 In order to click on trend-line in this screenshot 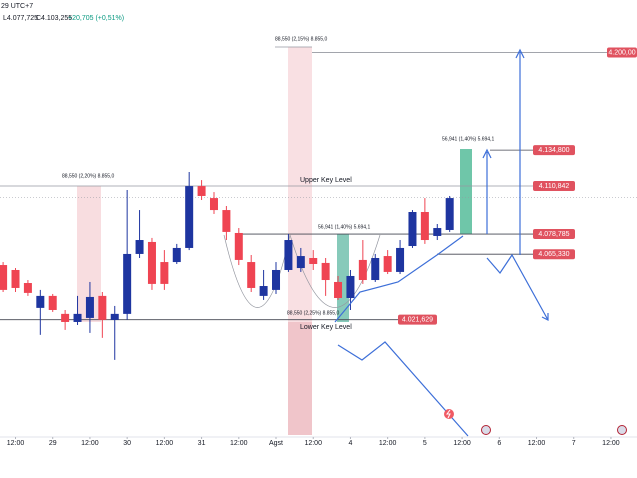, I will do `click(399, 279)`.